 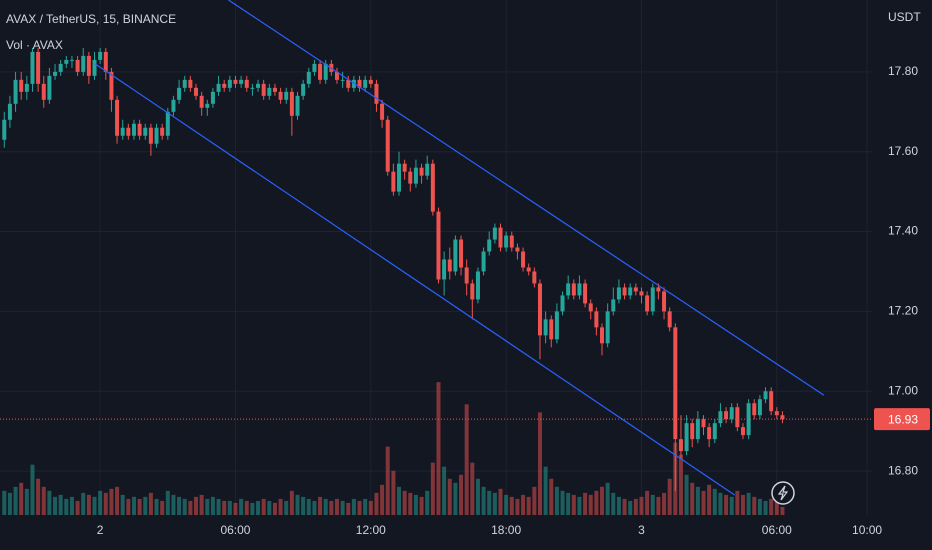 What do you see at coordinates (904, 17) in the screenshot?
I see `y-axis-label: USDT` at bounding box center [904, 17].